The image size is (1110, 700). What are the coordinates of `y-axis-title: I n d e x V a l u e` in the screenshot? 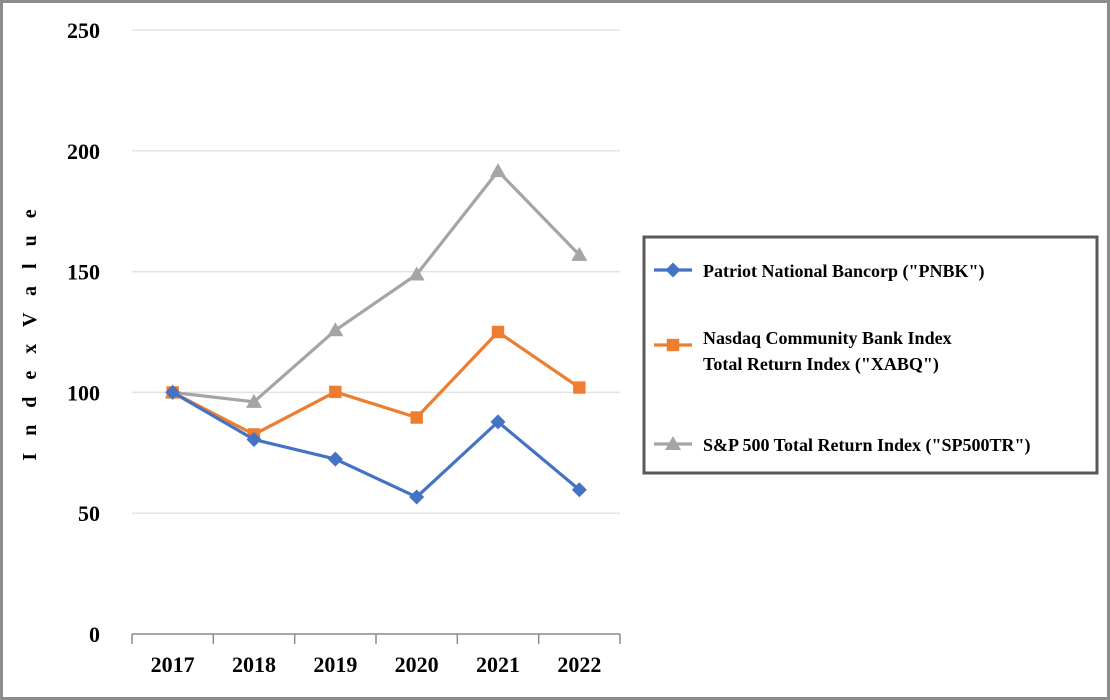 It's located at (30, 331).